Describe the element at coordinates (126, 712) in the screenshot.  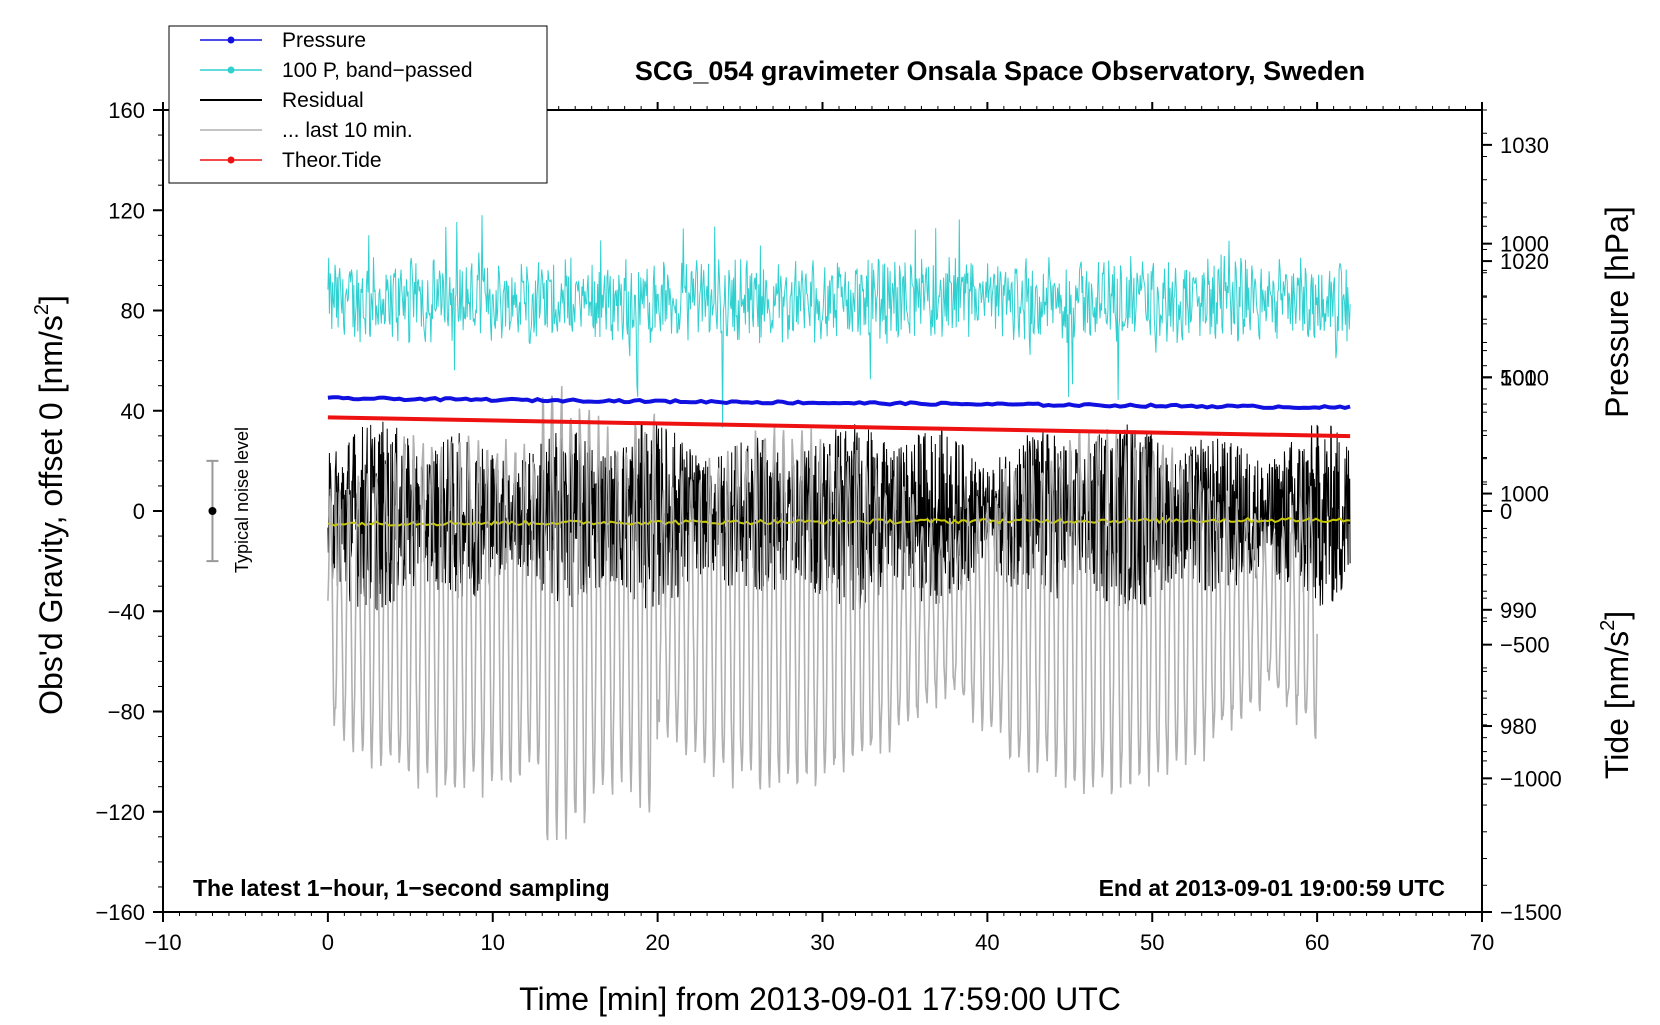
I see `y-tick-label: −80` at that location.